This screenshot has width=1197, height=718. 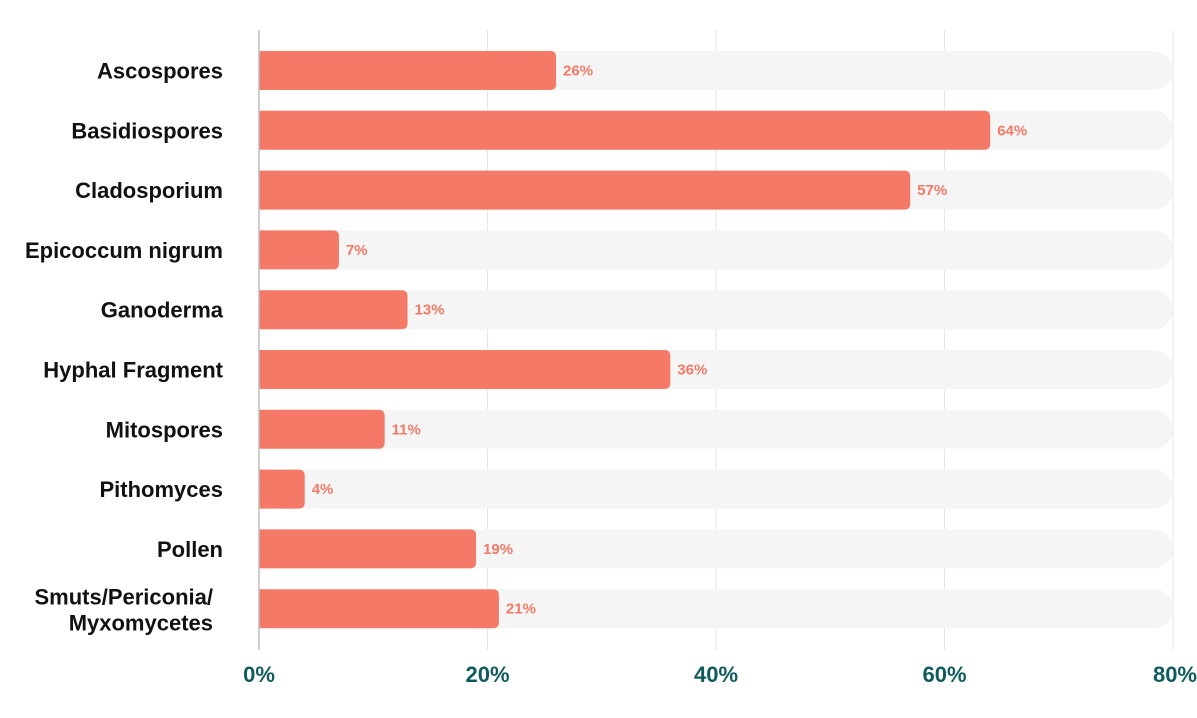 What do you see at coordinates (149, 190) in the screenshot?
I see `category-label: Cladosporium` at bounding box center [149, 190].